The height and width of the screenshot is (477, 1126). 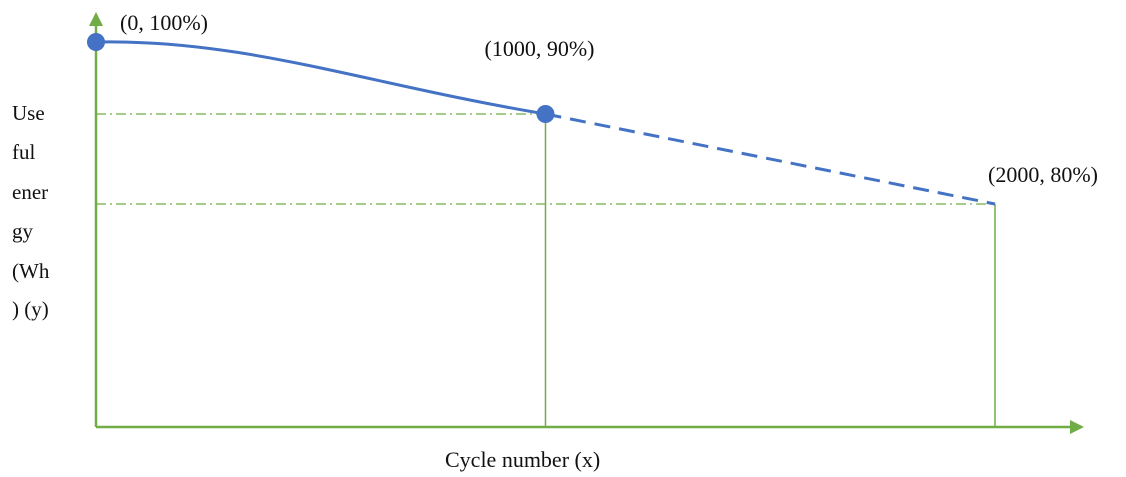 I want to click on point-markers, so click(x=321, y=78).